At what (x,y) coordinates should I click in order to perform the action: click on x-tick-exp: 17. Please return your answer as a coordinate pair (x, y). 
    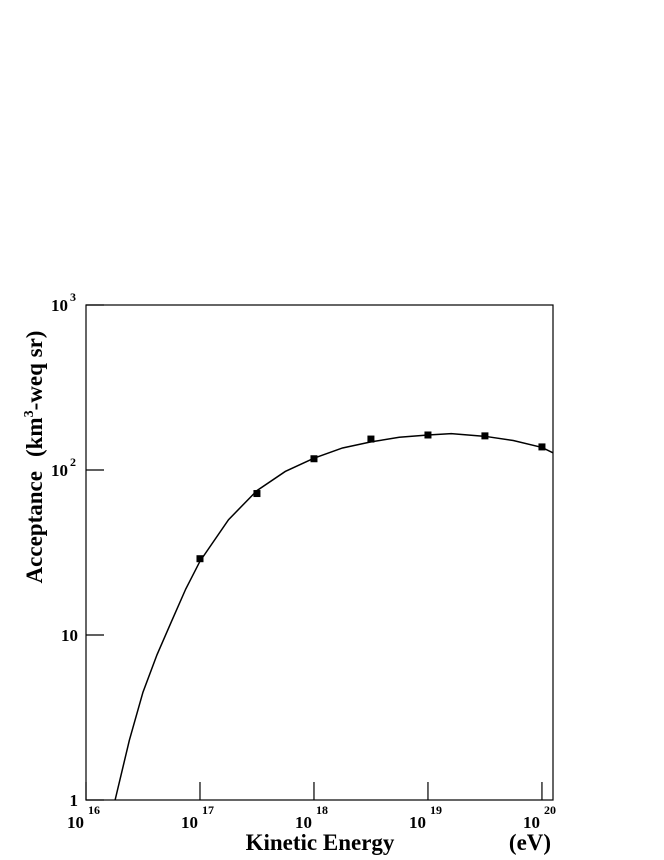
    Looking at the image, I should click on (208, 810).